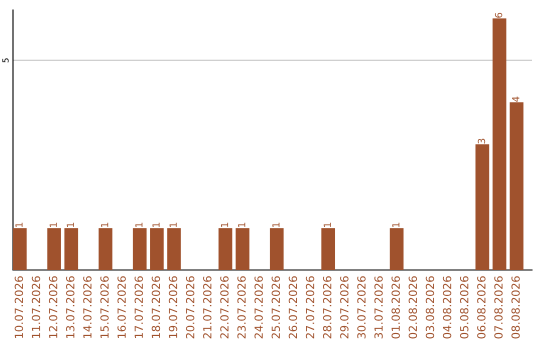  I want to click on x-tick-label: 26.07.2026, so click(293, 307).